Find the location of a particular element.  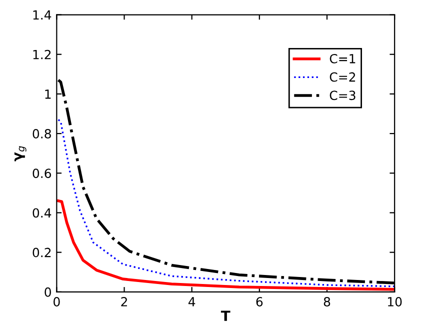

y-tick-label: 0 is located at coordinates (47, 292).